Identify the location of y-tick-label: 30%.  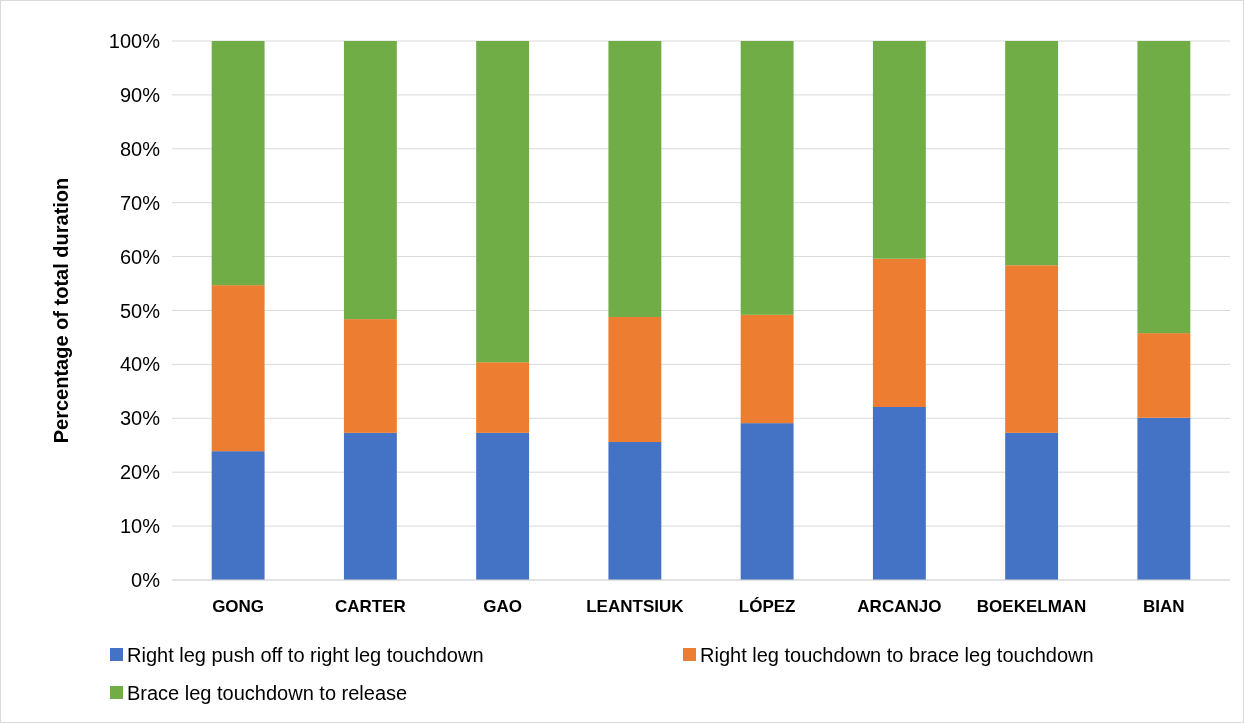
(140, 418).